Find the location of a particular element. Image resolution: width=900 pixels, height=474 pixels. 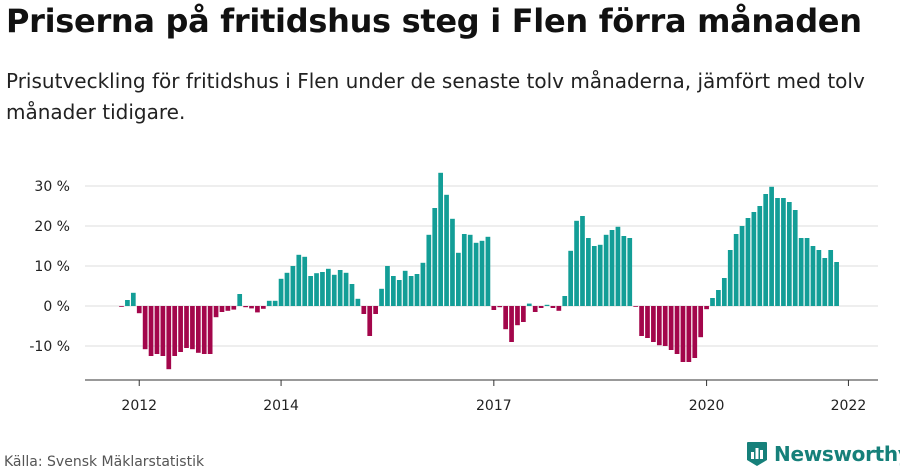

y-tick-label: 30 % is located at coordinates (52, 187).